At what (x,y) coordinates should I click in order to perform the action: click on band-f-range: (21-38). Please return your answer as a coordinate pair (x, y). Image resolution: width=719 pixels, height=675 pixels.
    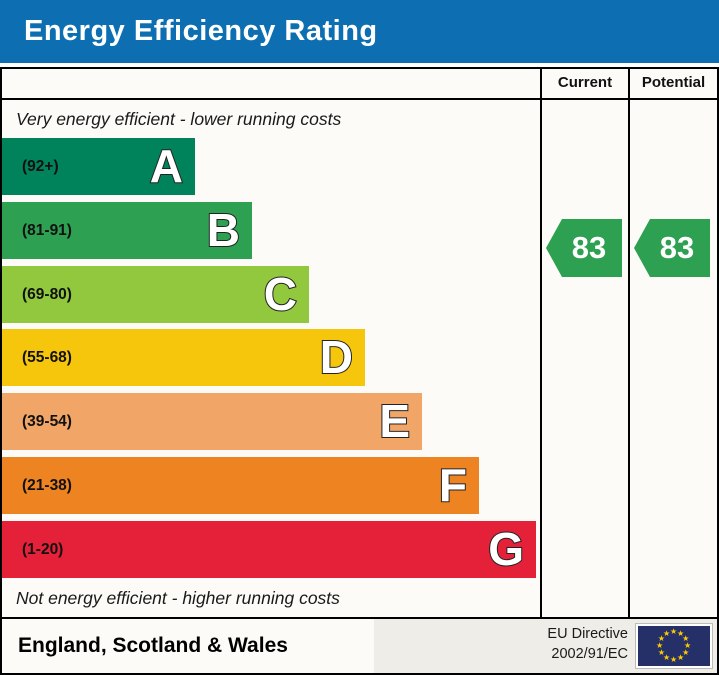
    Looking at the image, I should click on (47, 485).